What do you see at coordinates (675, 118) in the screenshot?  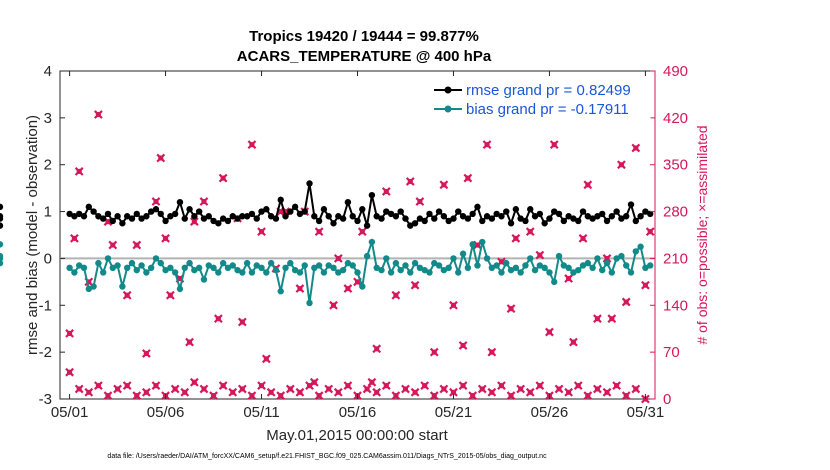 I see `y2-tick-label: 420` at bounding box center [675, 118].